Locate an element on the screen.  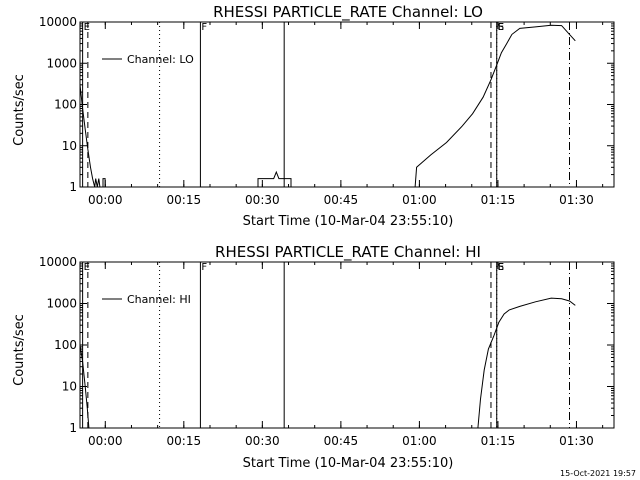
legend: Channel: LO is located at coordinates (148, 59).